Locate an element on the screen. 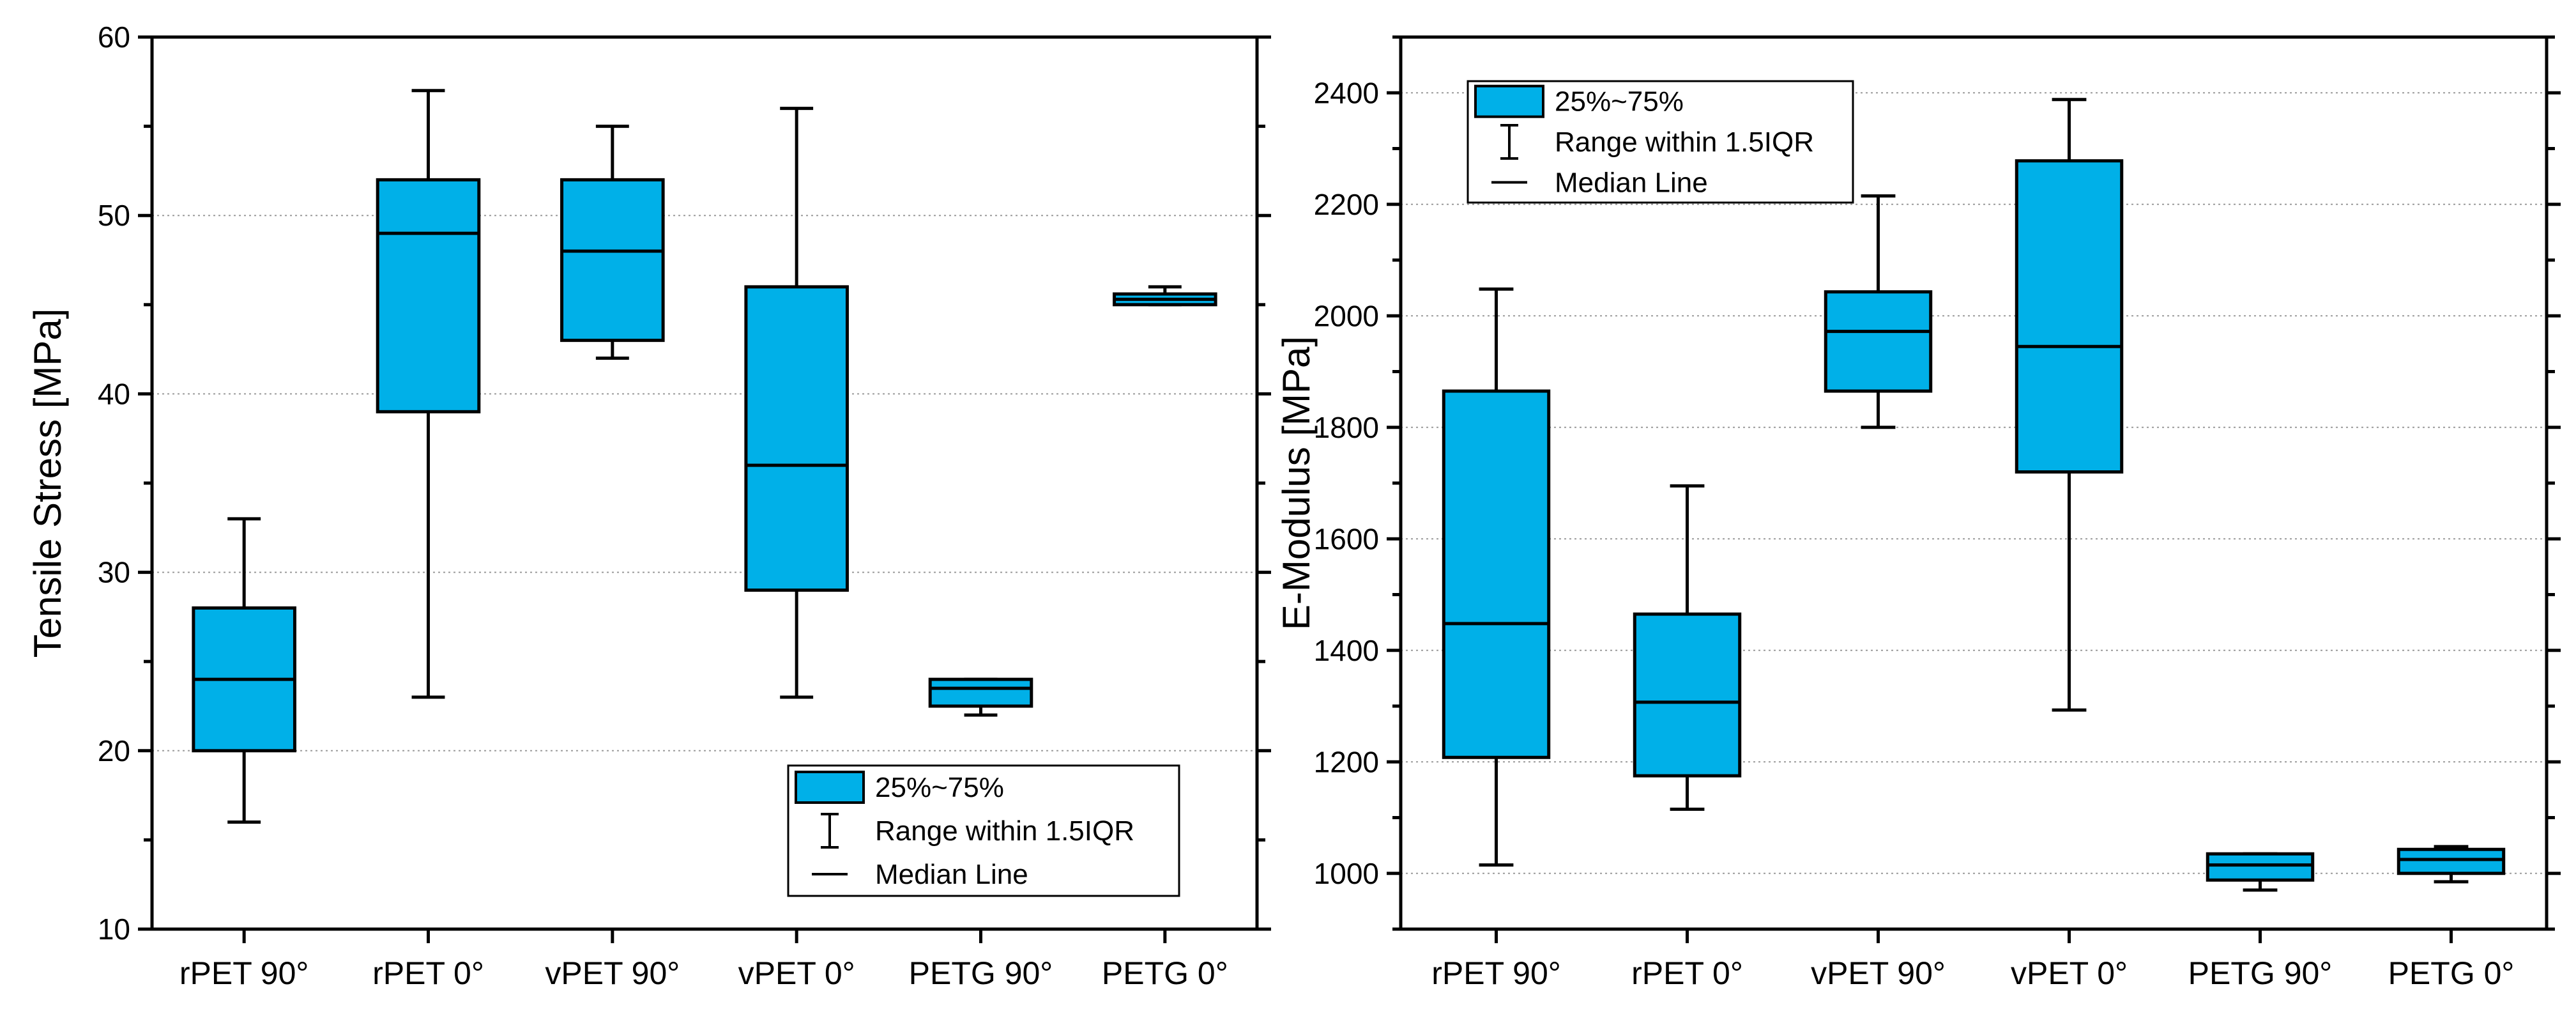  y-tick-label: 30 is located at coordinates (114, 572).